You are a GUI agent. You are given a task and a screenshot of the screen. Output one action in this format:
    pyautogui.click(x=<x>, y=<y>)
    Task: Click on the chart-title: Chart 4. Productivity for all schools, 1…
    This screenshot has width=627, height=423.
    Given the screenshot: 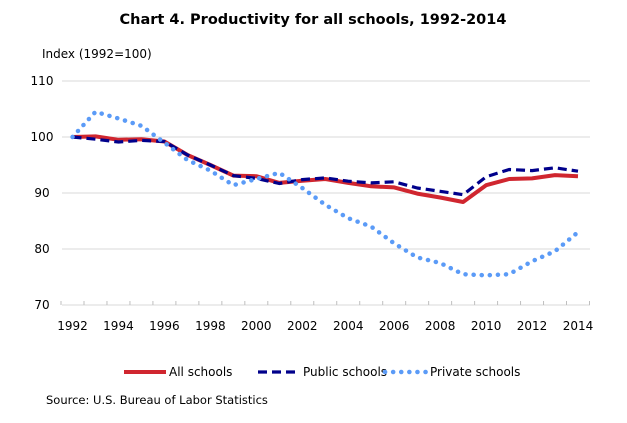 What is the action you would take?
    pyautogui.click(x=313, y=20)
    